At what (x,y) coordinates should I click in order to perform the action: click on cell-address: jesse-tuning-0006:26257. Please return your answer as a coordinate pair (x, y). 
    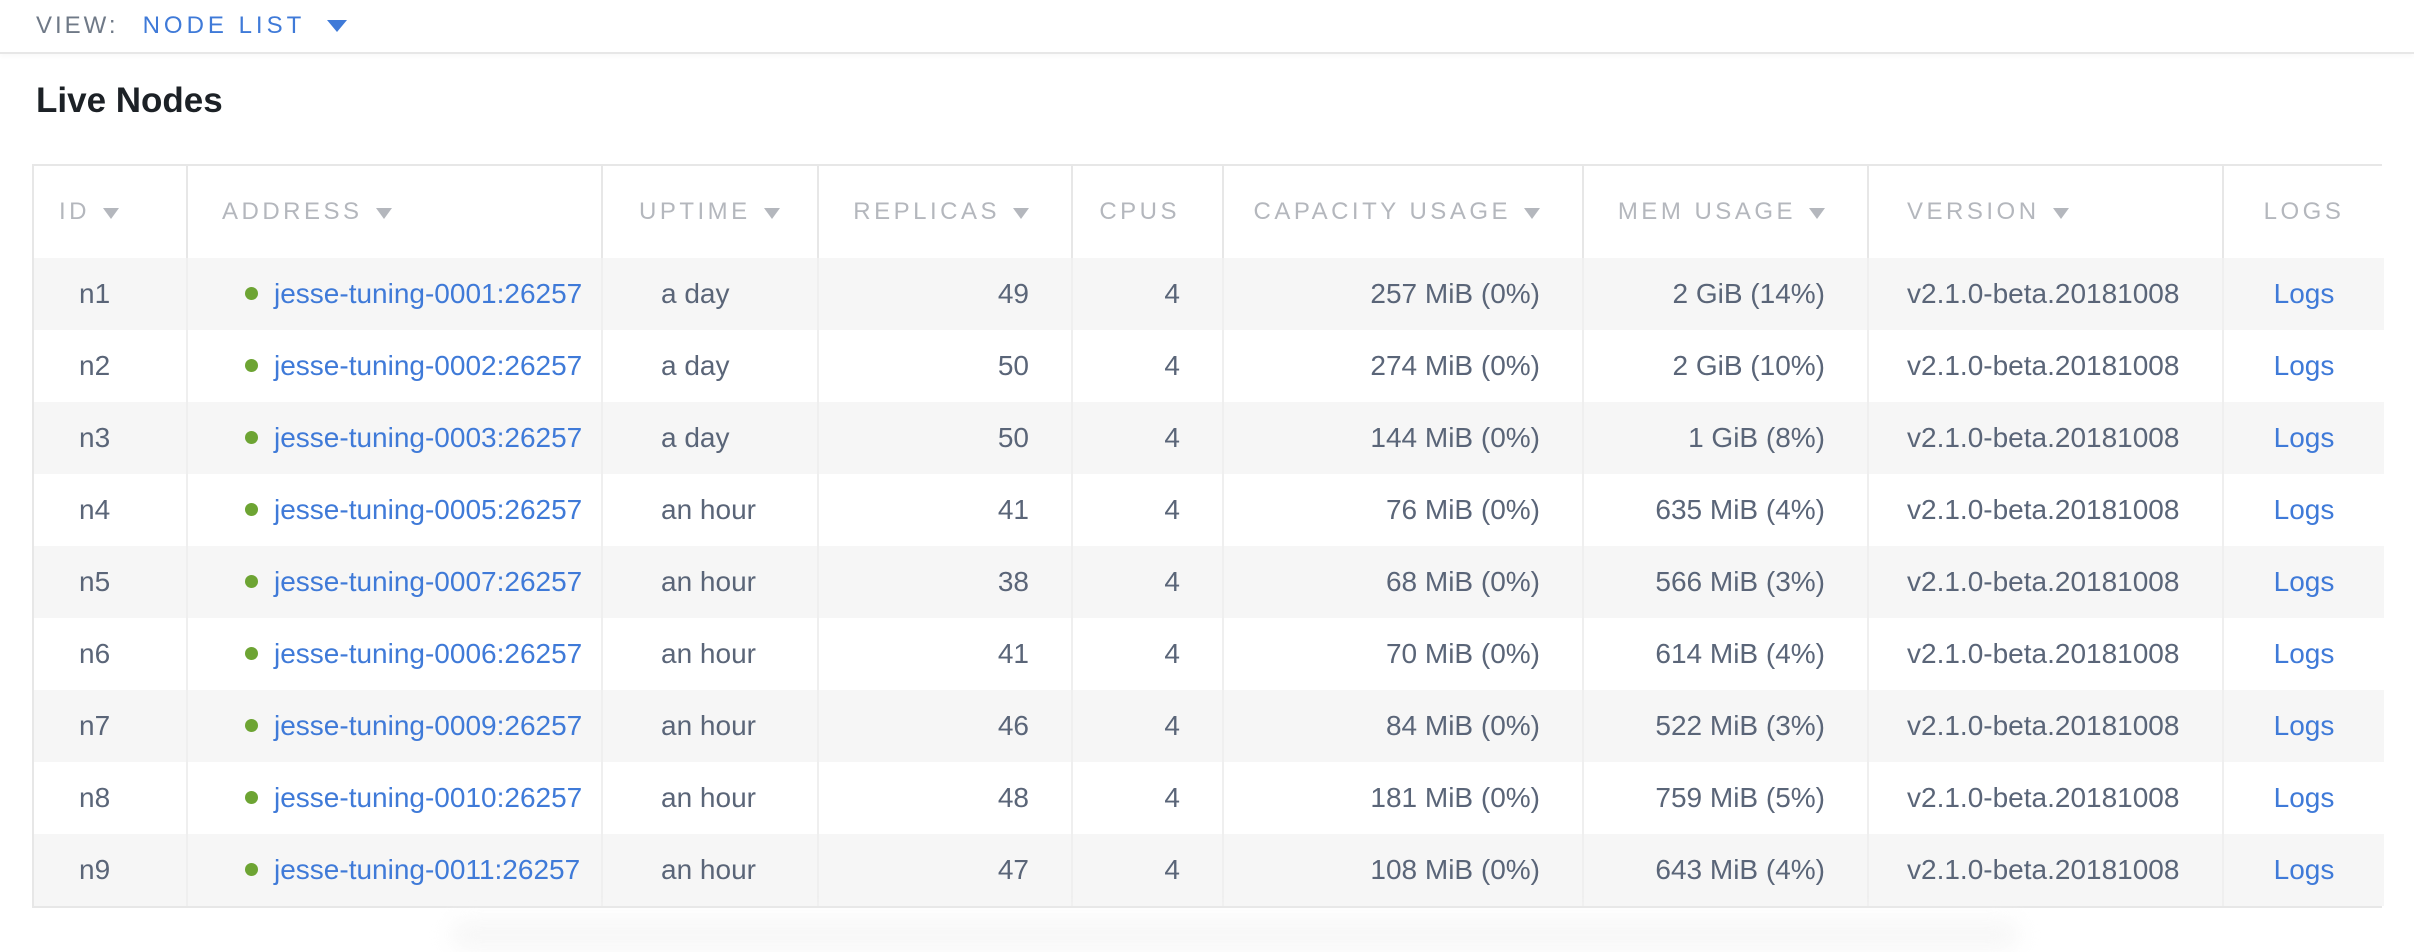
    Looking at the image, I should click on (395, 654).